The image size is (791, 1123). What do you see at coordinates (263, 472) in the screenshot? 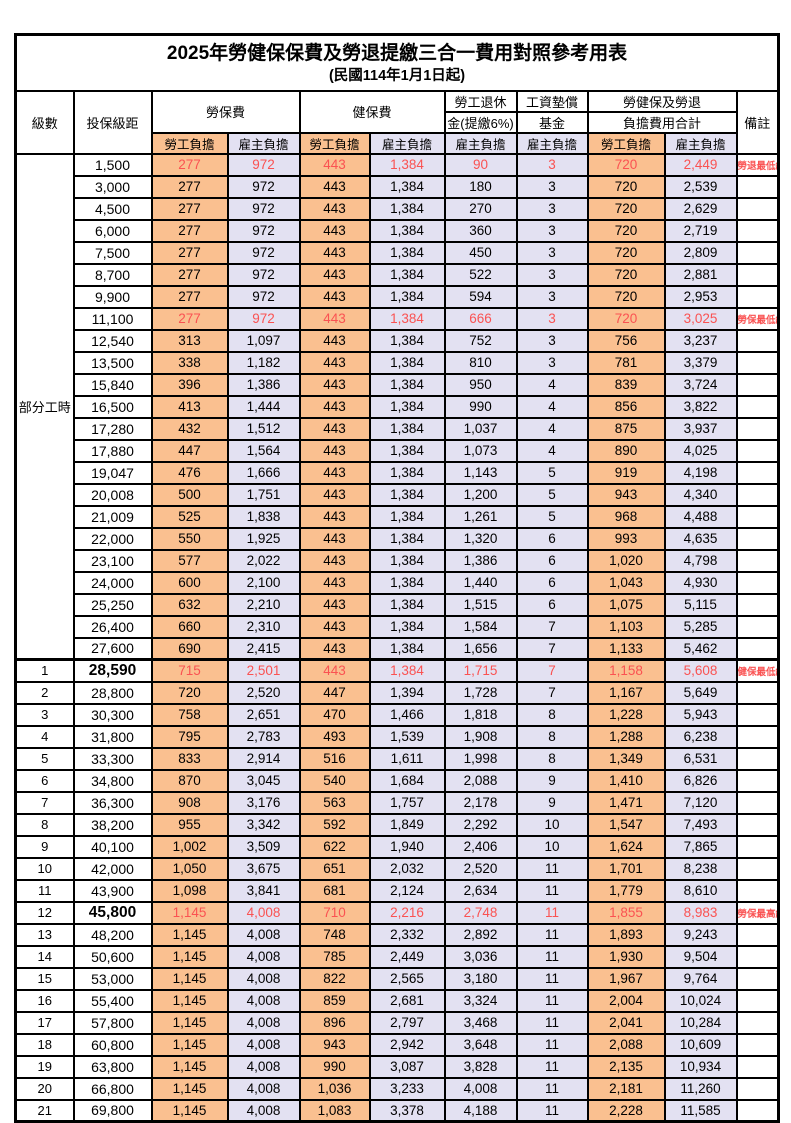
I see `cell-labor-employer: 1,666` at bounding box center [263, 472].